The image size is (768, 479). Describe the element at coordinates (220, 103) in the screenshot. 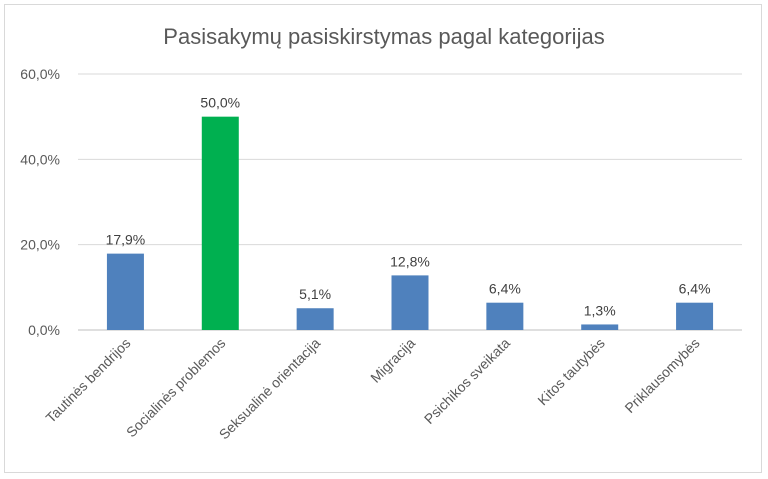

I see `data-label: 50,0%` at that location.